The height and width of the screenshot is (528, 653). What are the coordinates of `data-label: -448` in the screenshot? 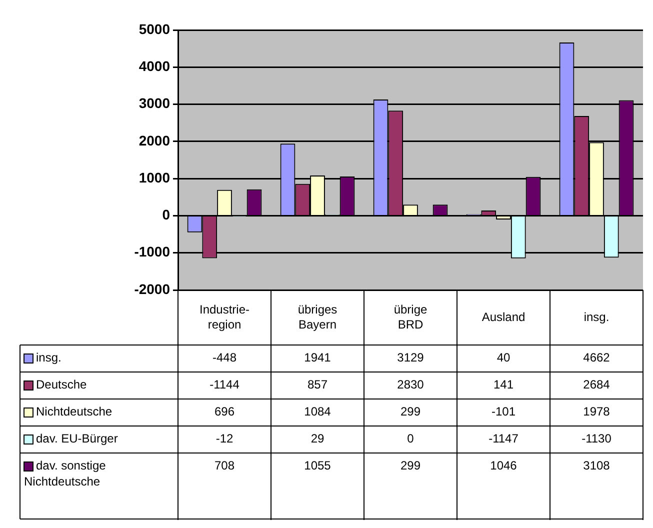 It's located at (224, 357).